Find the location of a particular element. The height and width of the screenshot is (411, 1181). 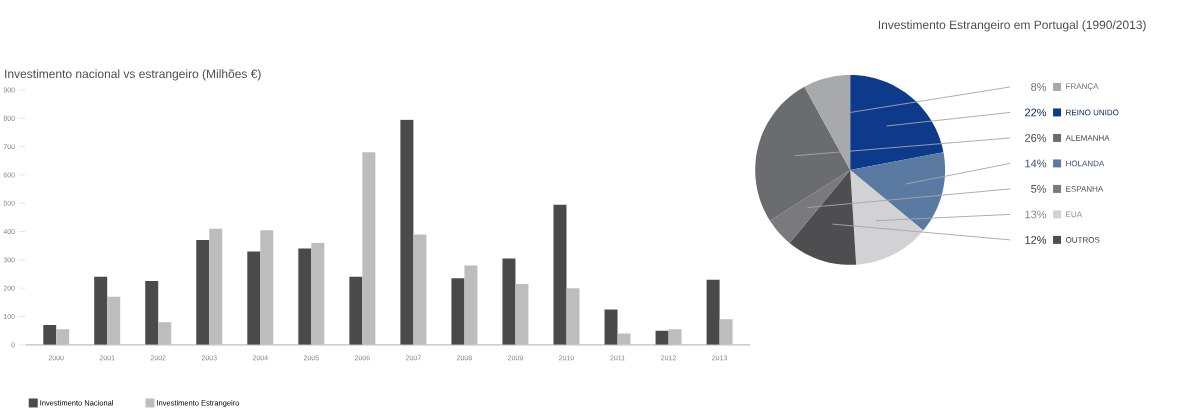

legend-label: ALEMANHA is located at coordinates (1087, 138).